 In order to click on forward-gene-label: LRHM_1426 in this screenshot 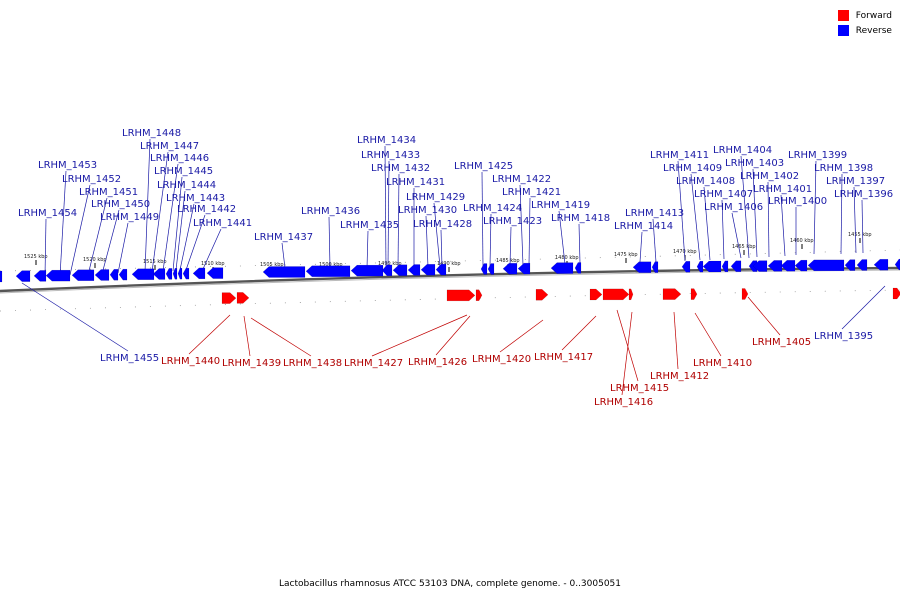, I will do `click(437, 362)`.